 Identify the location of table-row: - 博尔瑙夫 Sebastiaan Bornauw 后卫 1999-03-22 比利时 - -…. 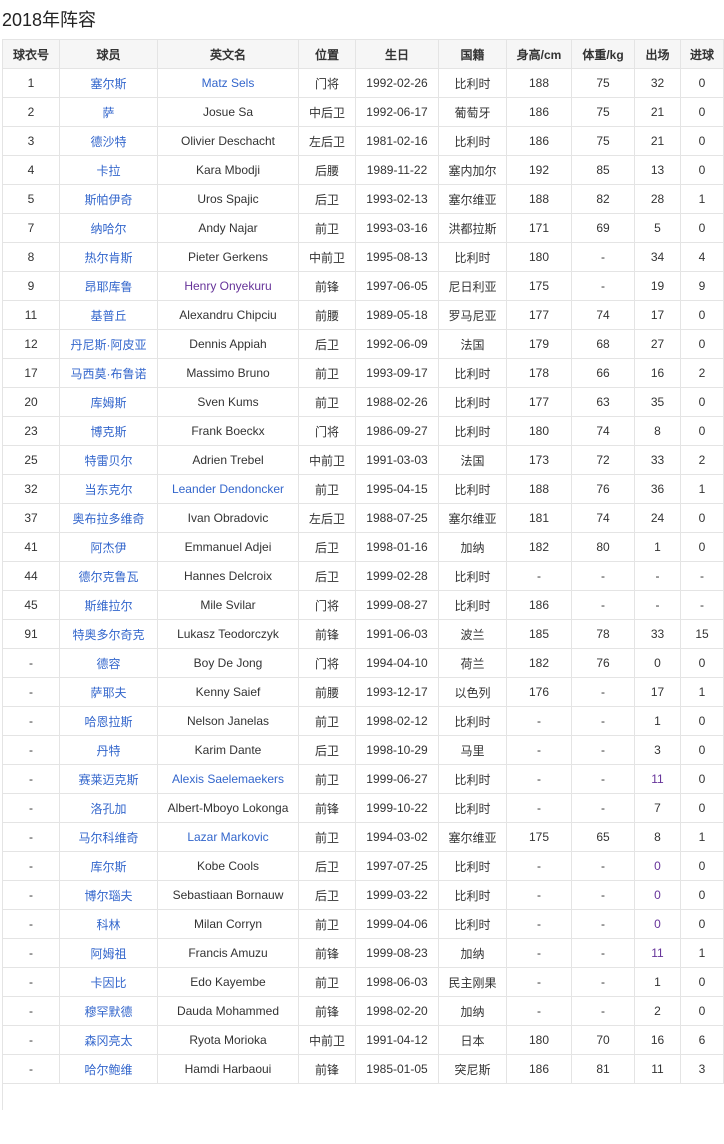
(363, 895).